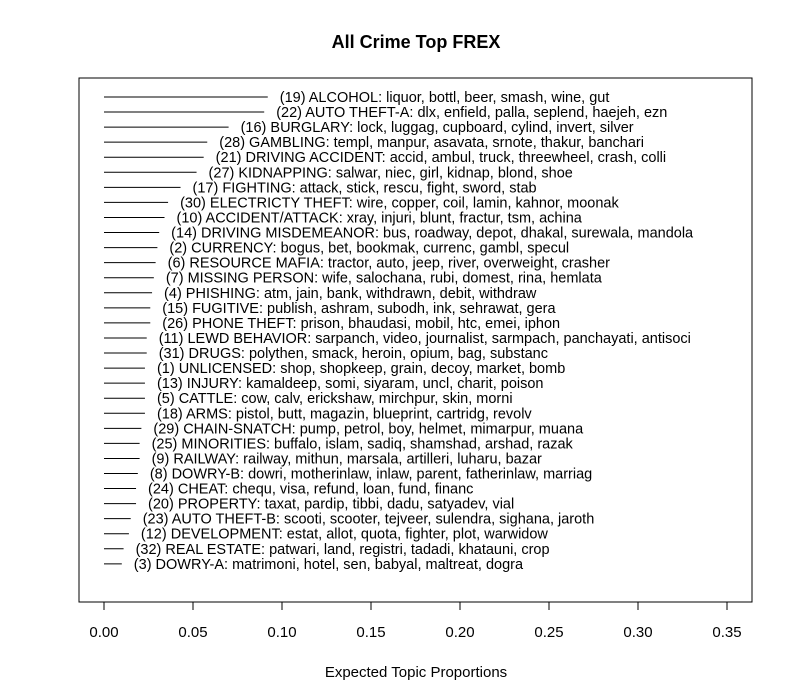 The height and width of the screenshot is (700, 793). What do you see at coordinates (192, 632) in the screenshot?
I see `x-tick-label: 0.05` at bounding box center [192, 632].